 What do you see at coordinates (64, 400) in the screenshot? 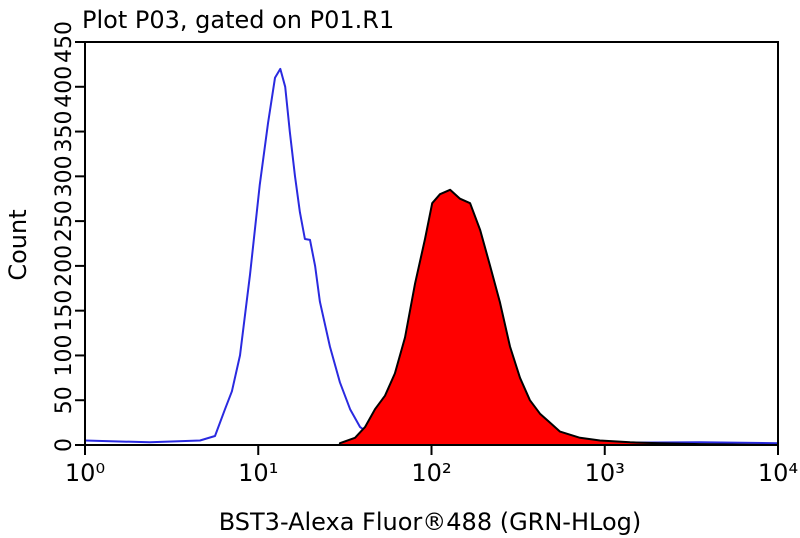
I see `y-tick-label: 50` at bounding box center [64, 400].